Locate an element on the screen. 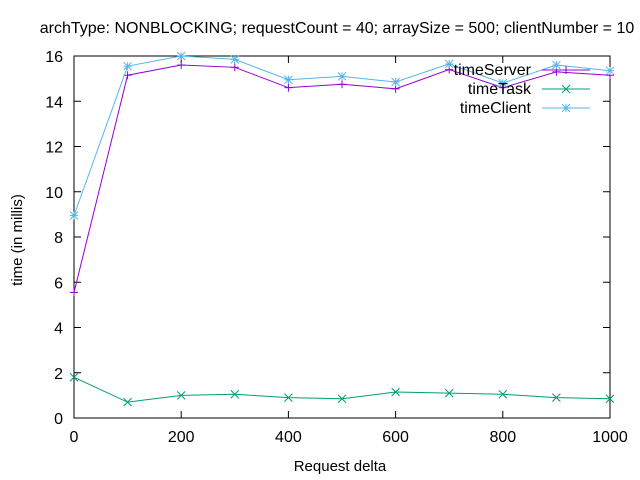 This screenshot has height=480, width=640. x-axis-label: Request delta is located at coordinates (340, 466).